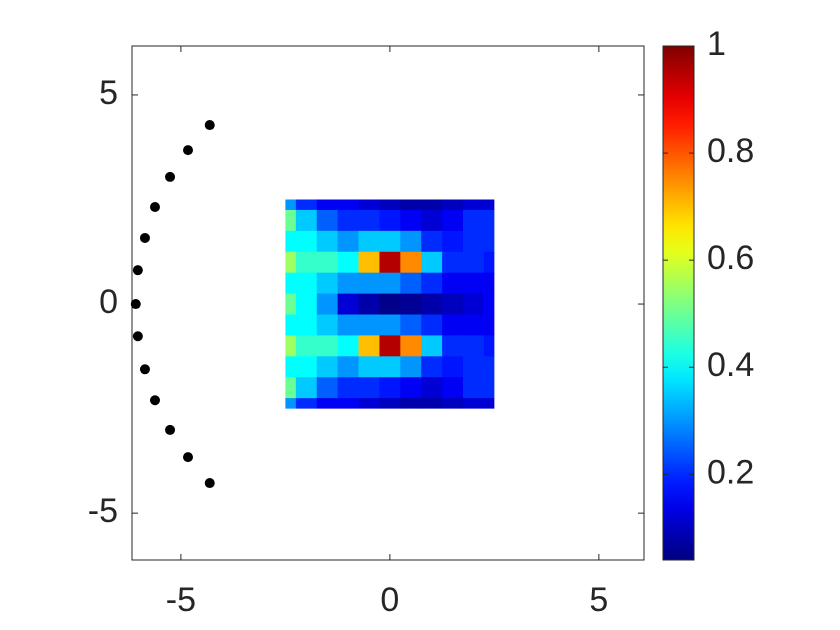 This screenshot has height=630, width=840. What do you see at coordinates (103, 511) in the screenshot?
I see `y-tick-label: -5` at bounding box center [103, 511].